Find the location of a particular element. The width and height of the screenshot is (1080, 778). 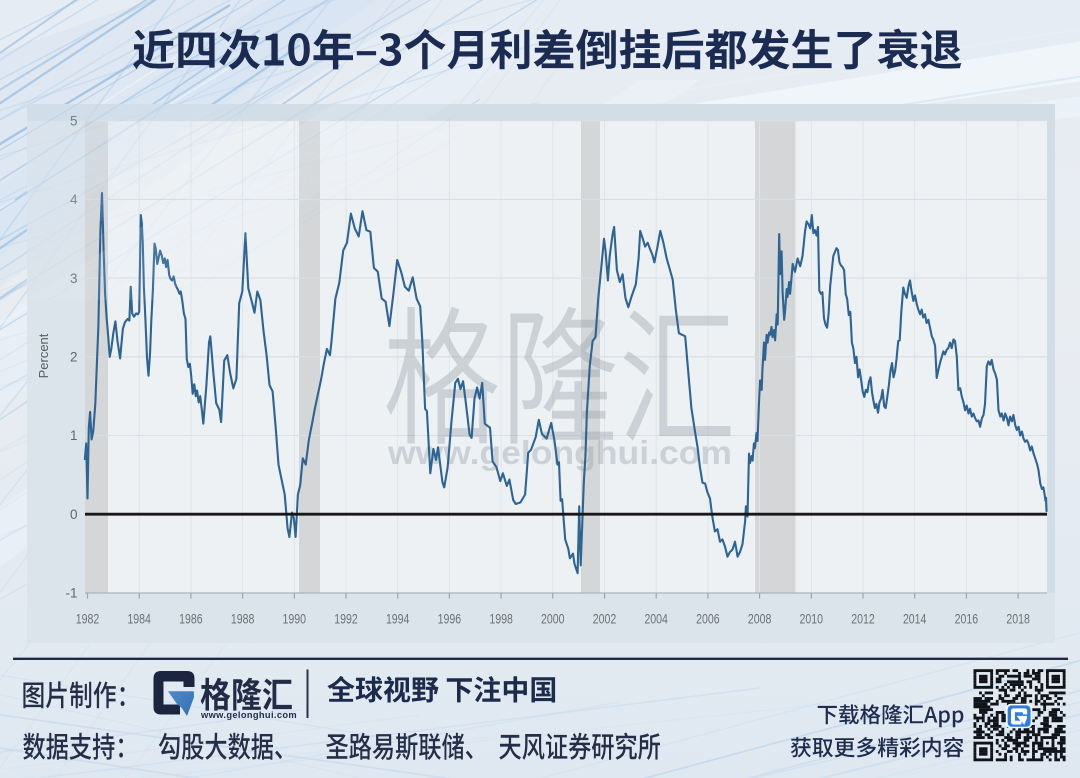

svg-text: 1984 is located at coordinates (139, 619).